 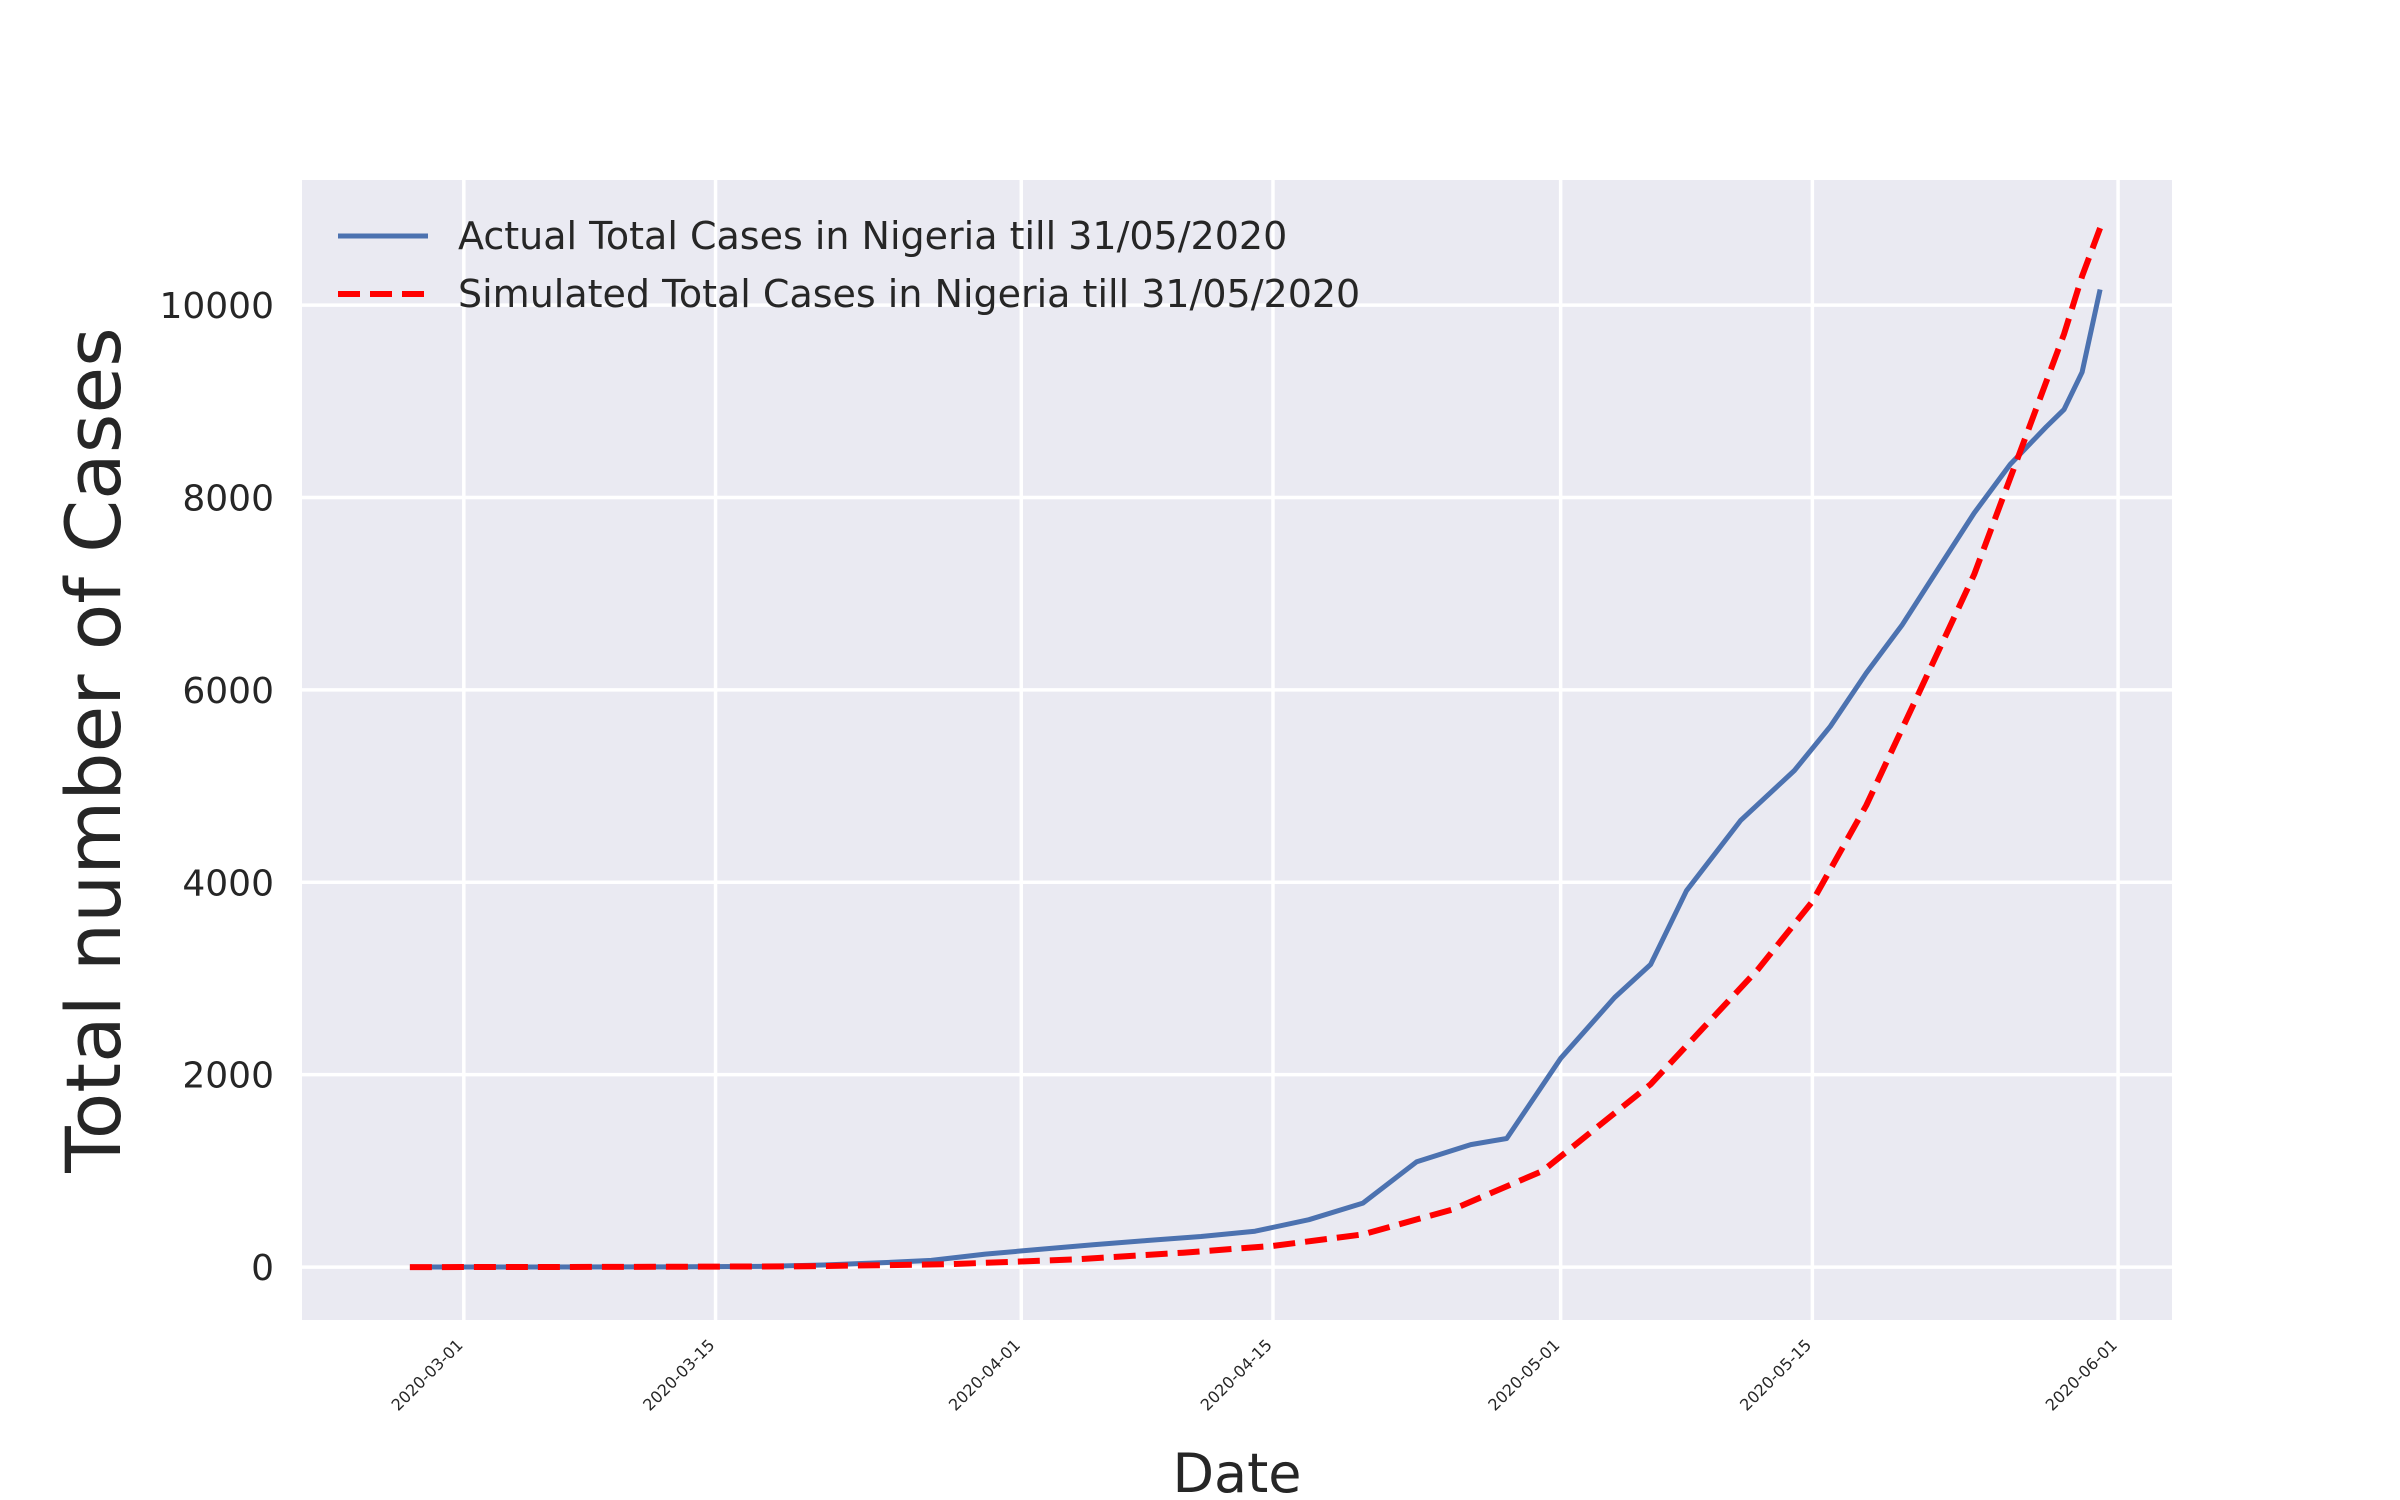 What do you see at coordinates (426, 1374) in the screenshot?
I see `x-tick-label: 2020-03-01` at bounding box center [426, 1374].